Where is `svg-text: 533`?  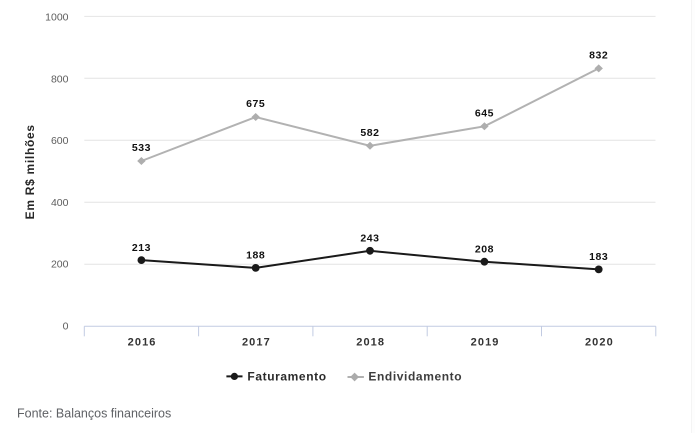 svg-text: 533 is located at coordinates (141, 148).